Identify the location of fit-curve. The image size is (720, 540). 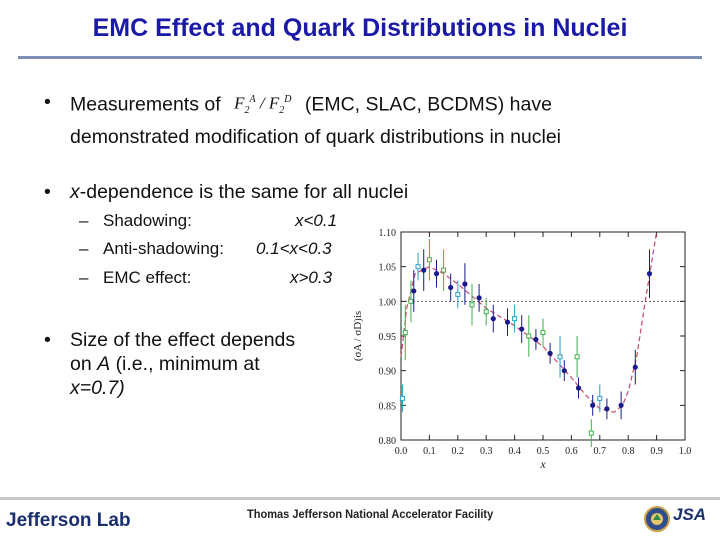
(529, 322).